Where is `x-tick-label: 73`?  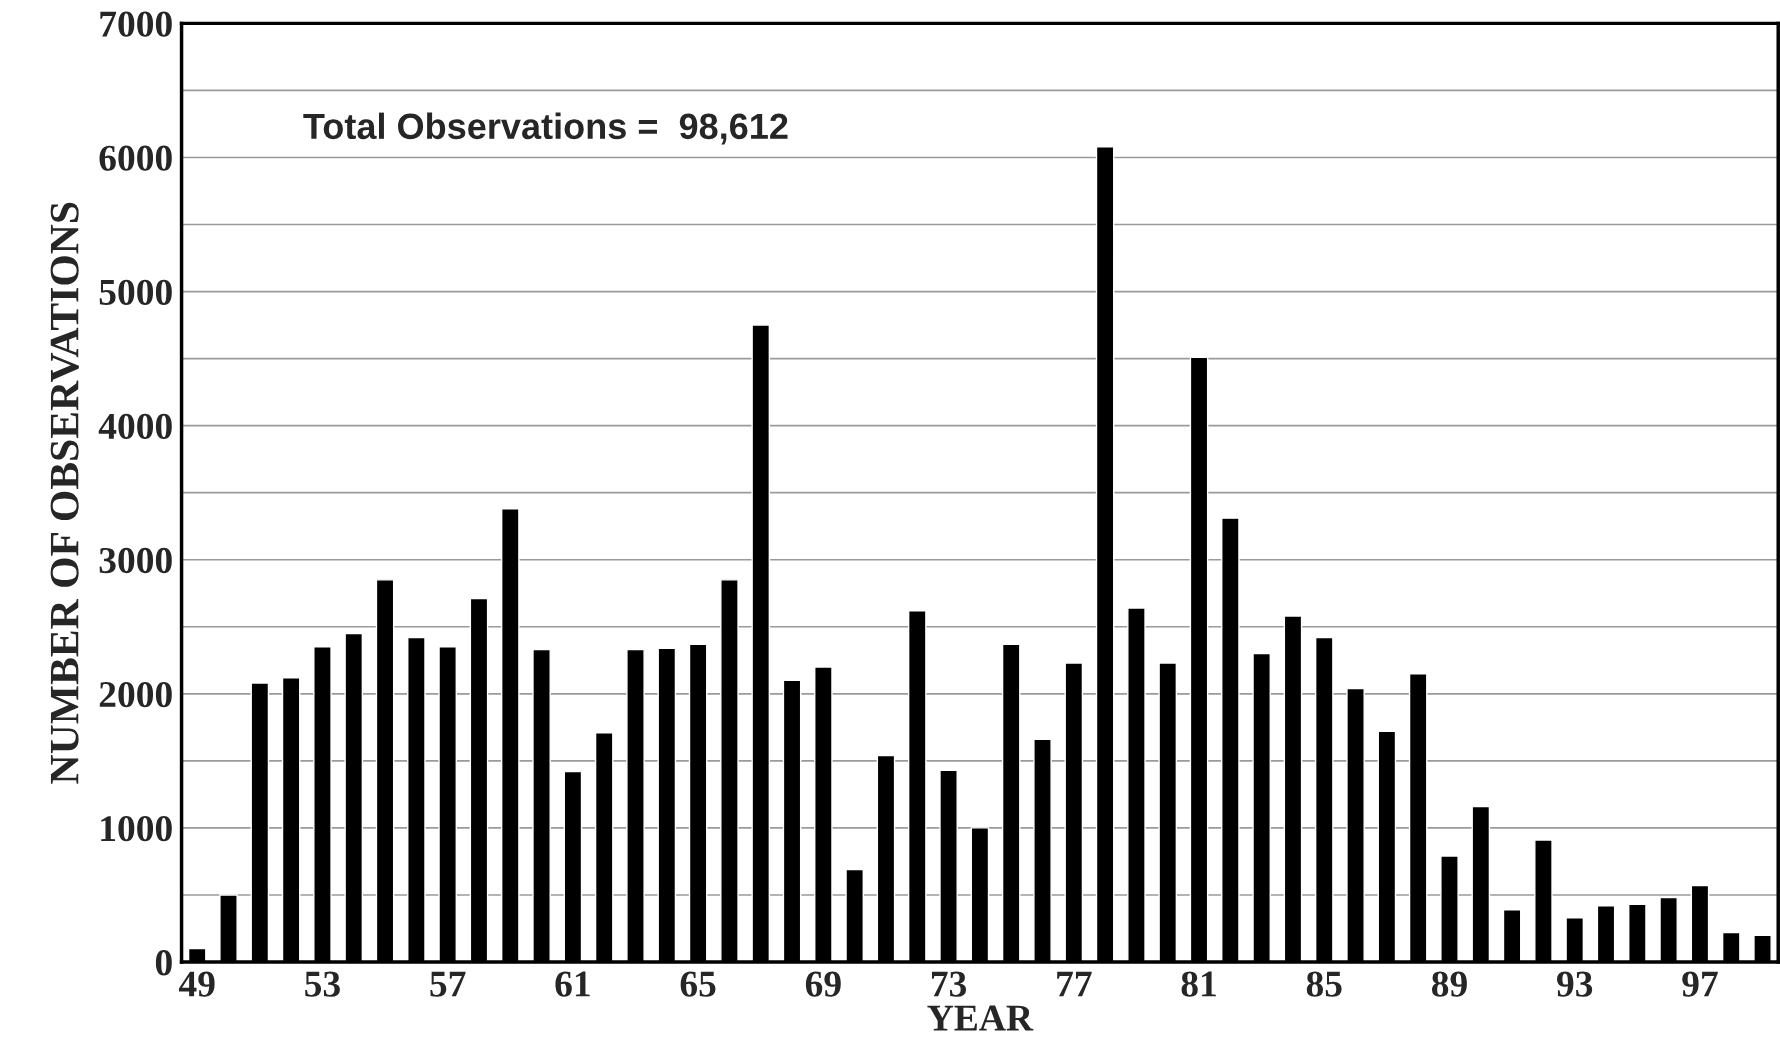
x-tick-label: 73 is located at coordinates (949, 984).